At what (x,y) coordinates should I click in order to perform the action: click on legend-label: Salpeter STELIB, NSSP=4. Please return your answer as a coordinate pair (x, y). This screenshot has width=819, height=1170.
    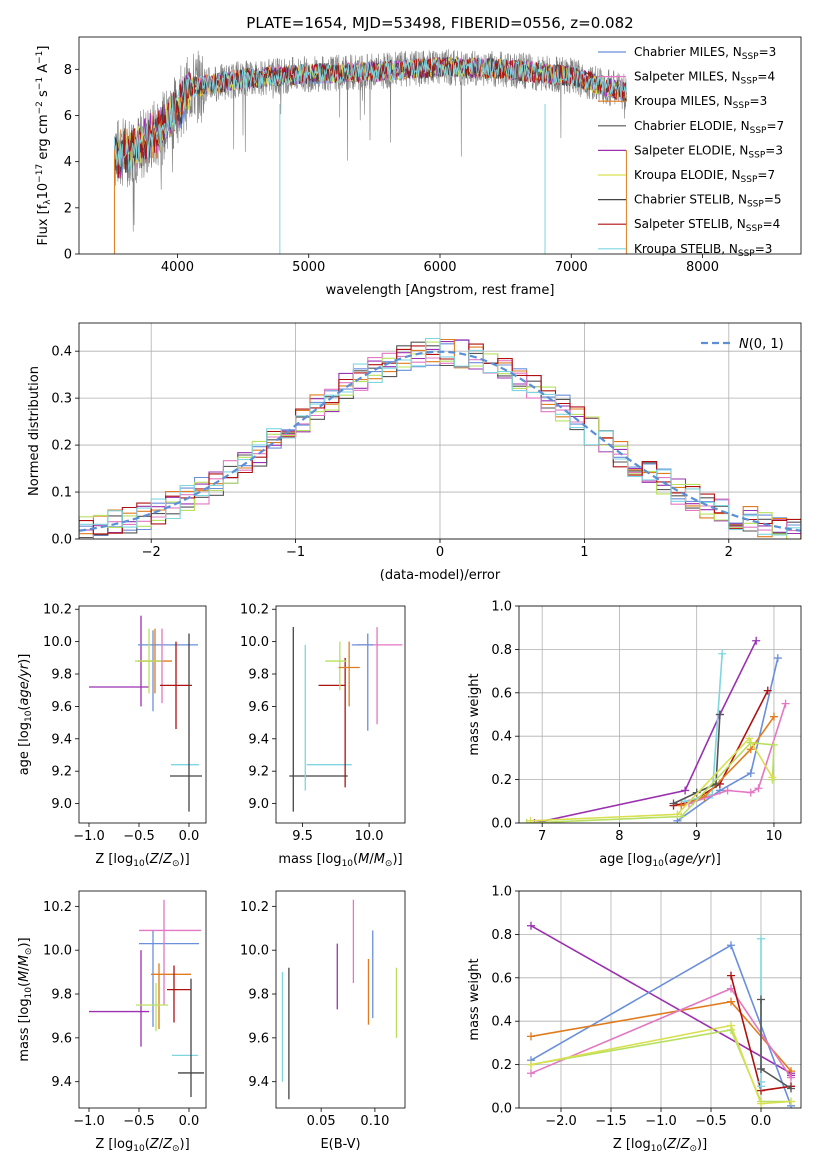
    Looking at the image, I should click on (707, 225).